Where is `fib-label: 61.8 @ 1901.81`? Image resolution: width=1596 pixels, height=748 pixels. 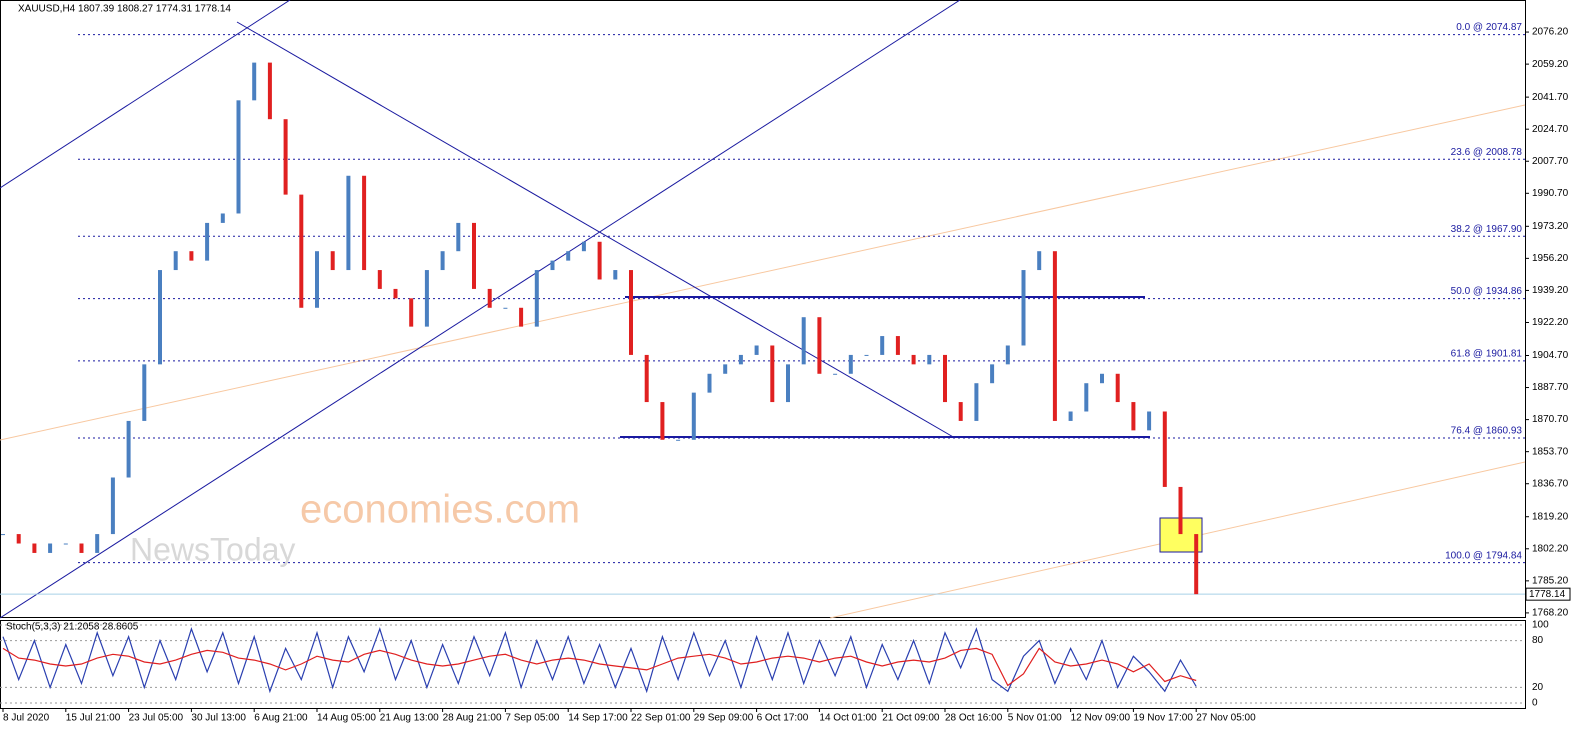 fib-label: 61.8 @ 1901.81 is located at coordinates (1487, 354).